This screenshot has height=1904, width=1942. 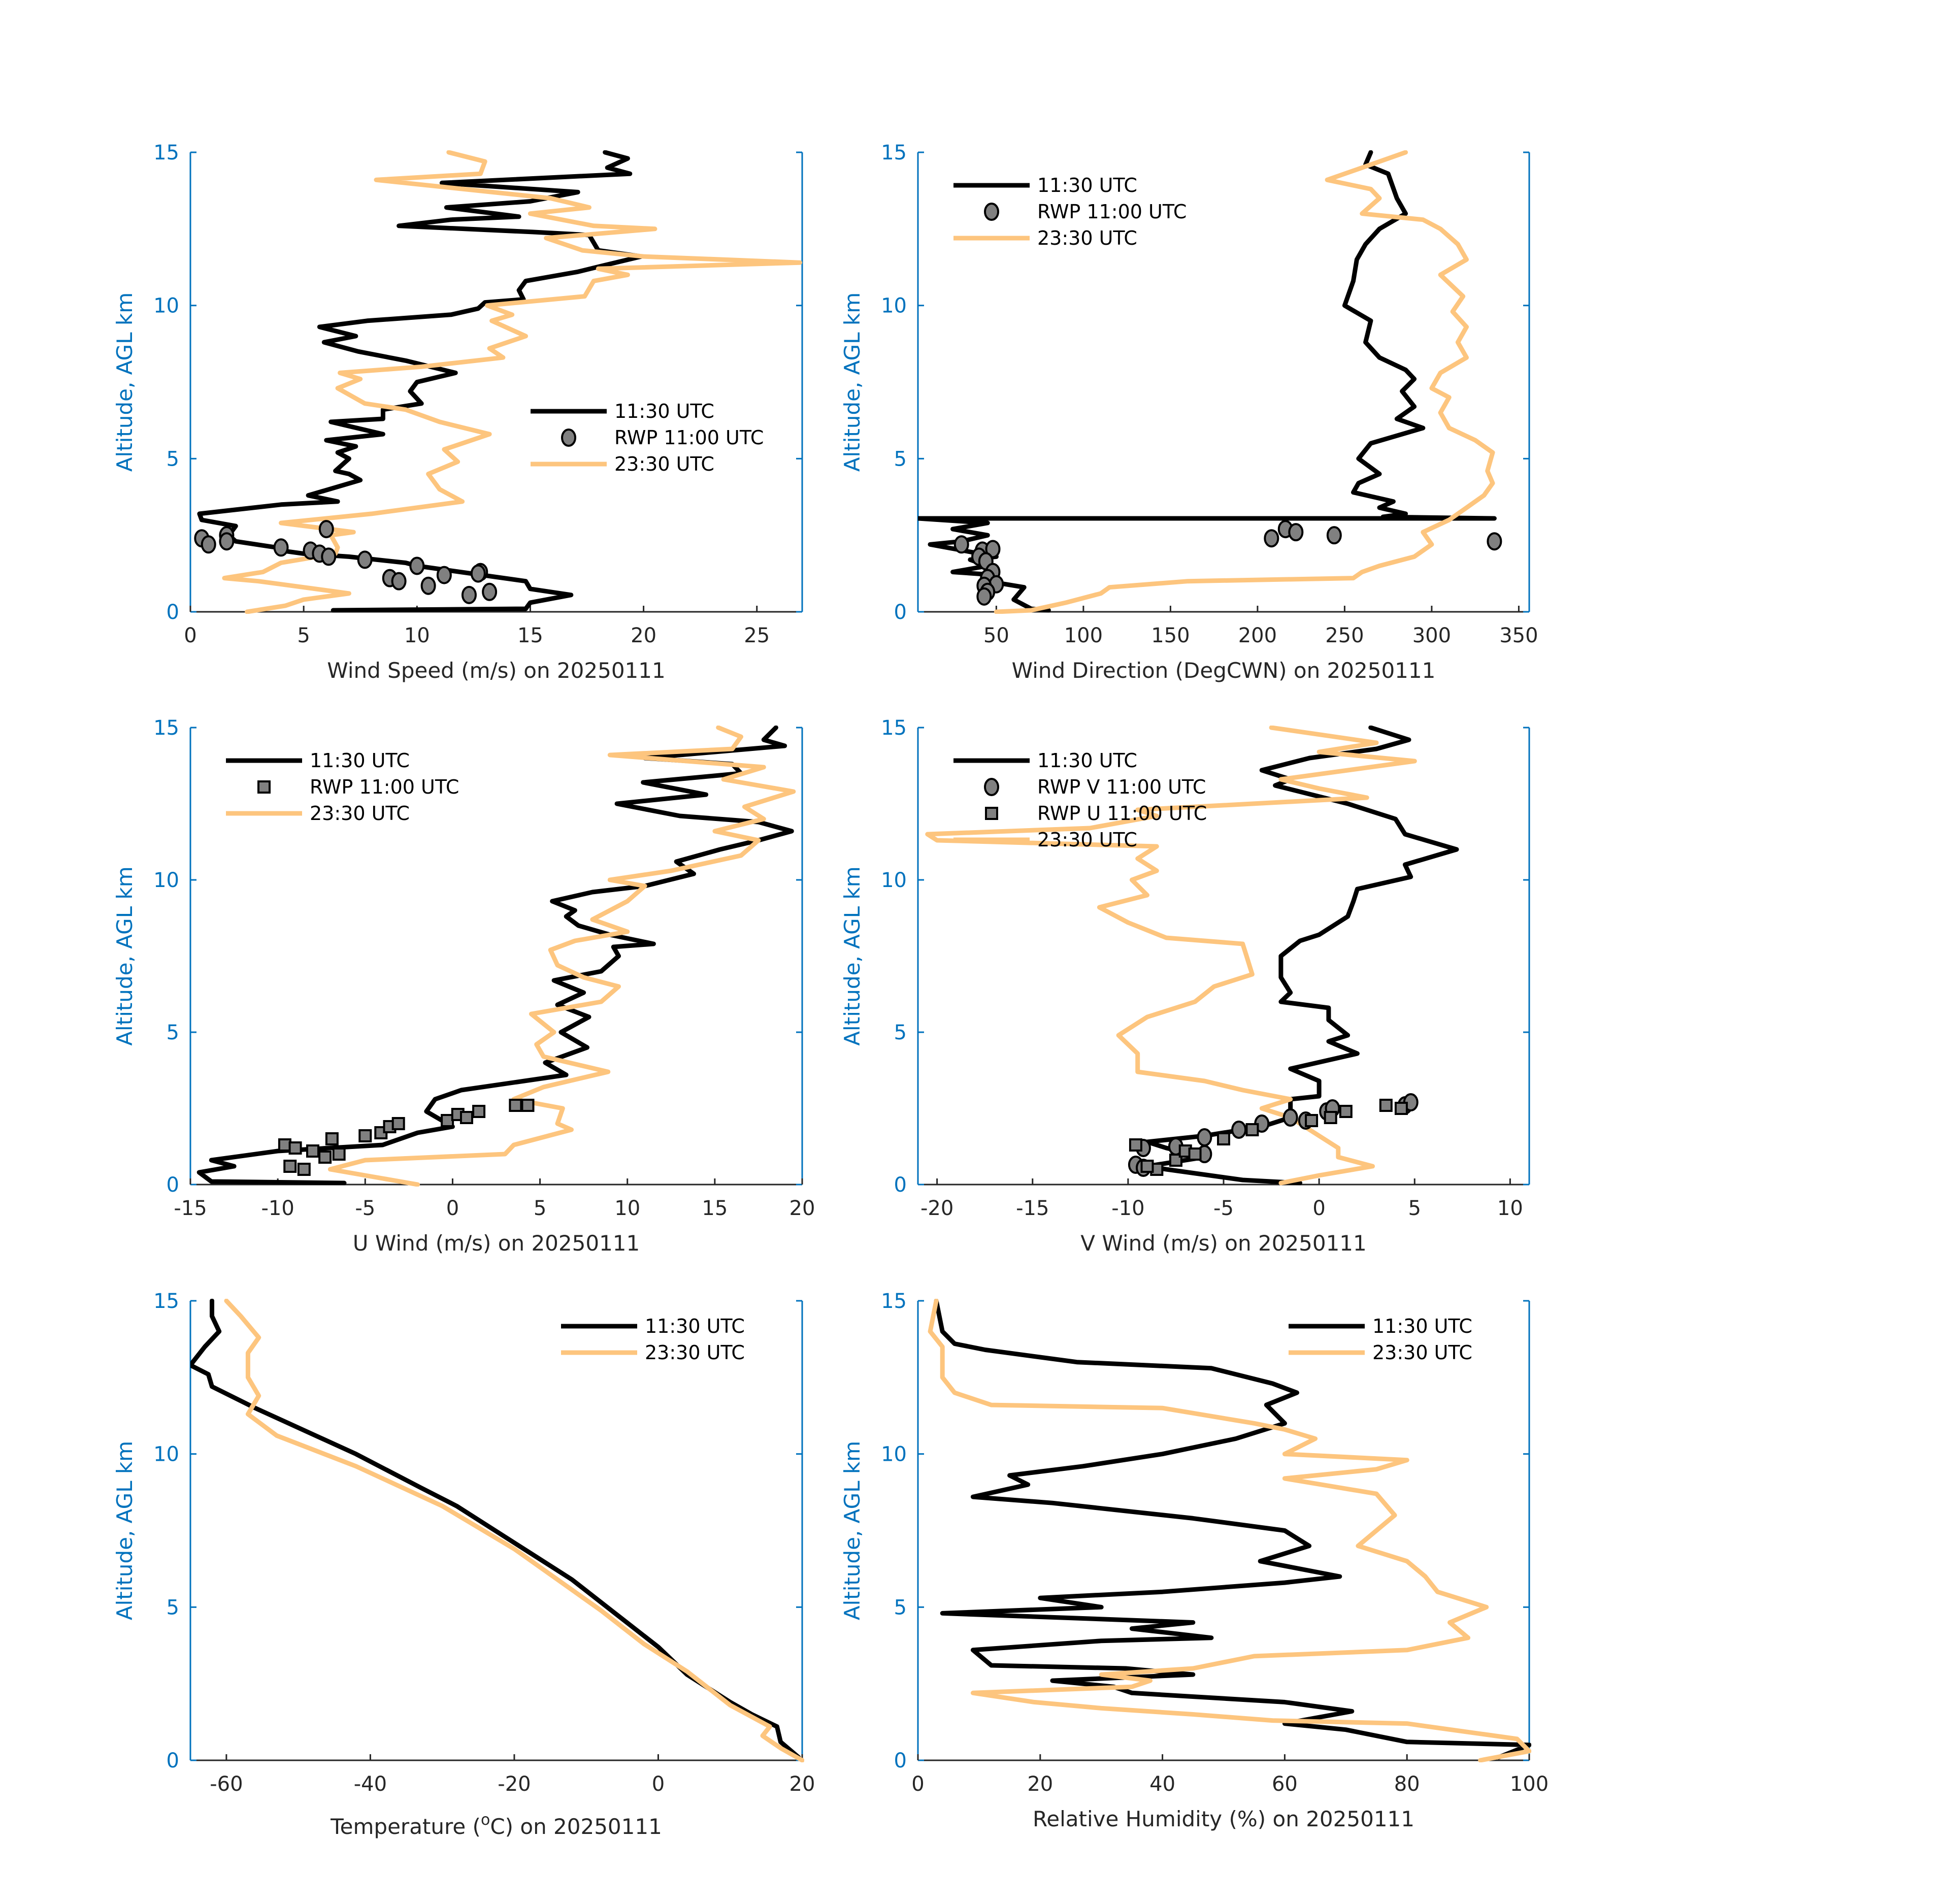 I want to click on x-axis-label: V Wind (m/s) on 20250111, so click(x=1223, y=1244).